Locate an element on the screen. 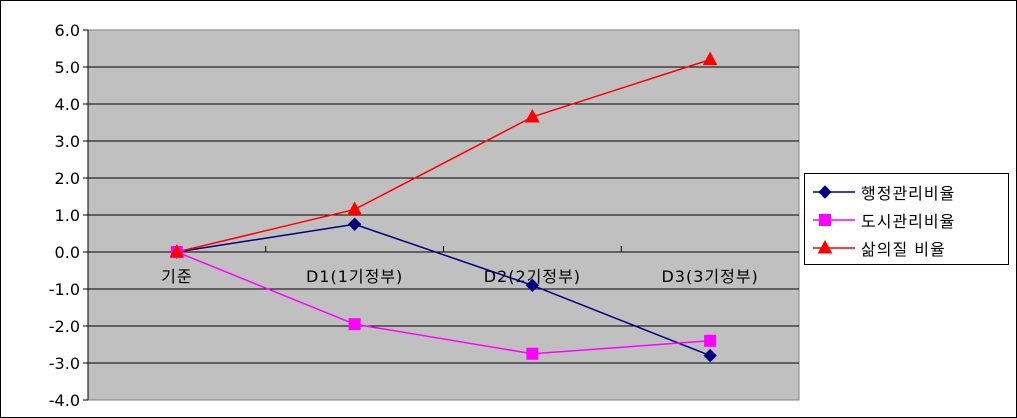 The height and width of the screenshot is (418, 1017). legend-label: 도시관리비율 is located at coordinates (908, 221).